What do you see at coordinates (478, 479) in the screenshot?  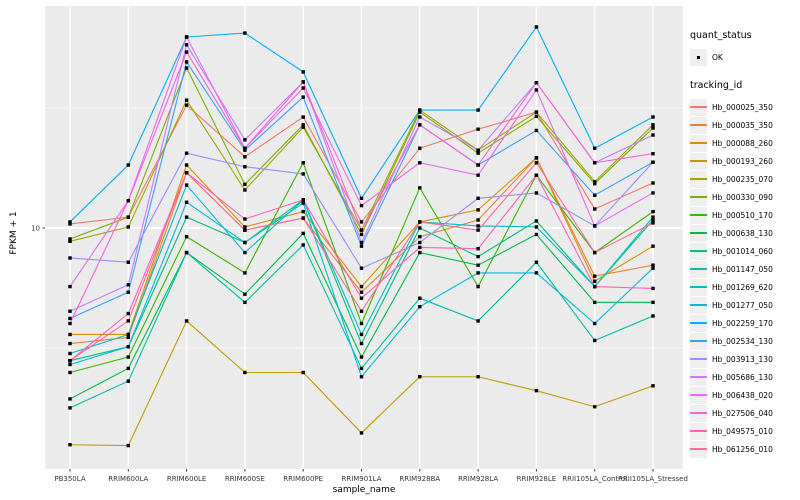 I see `x-tick-label: RRIM928LA` at bounding box center [478, 479].